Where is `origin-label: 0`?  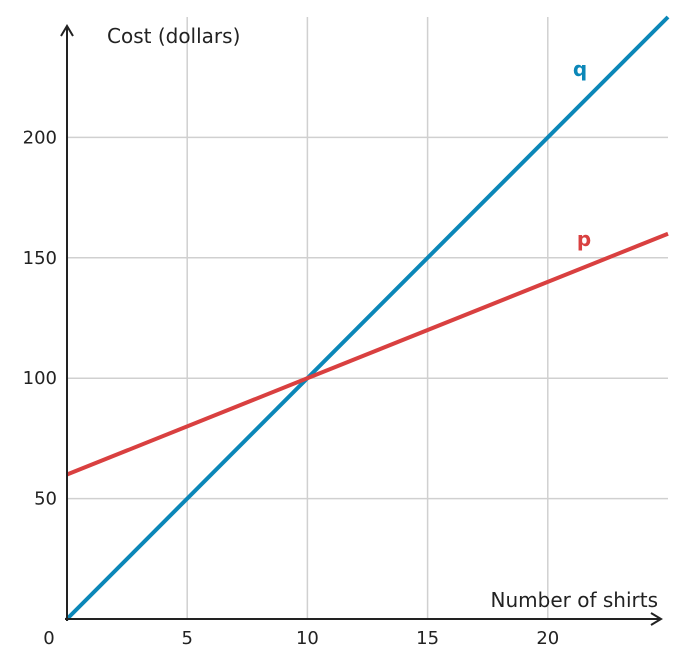 origin-label: 0 is located at coordinates (48, 638).